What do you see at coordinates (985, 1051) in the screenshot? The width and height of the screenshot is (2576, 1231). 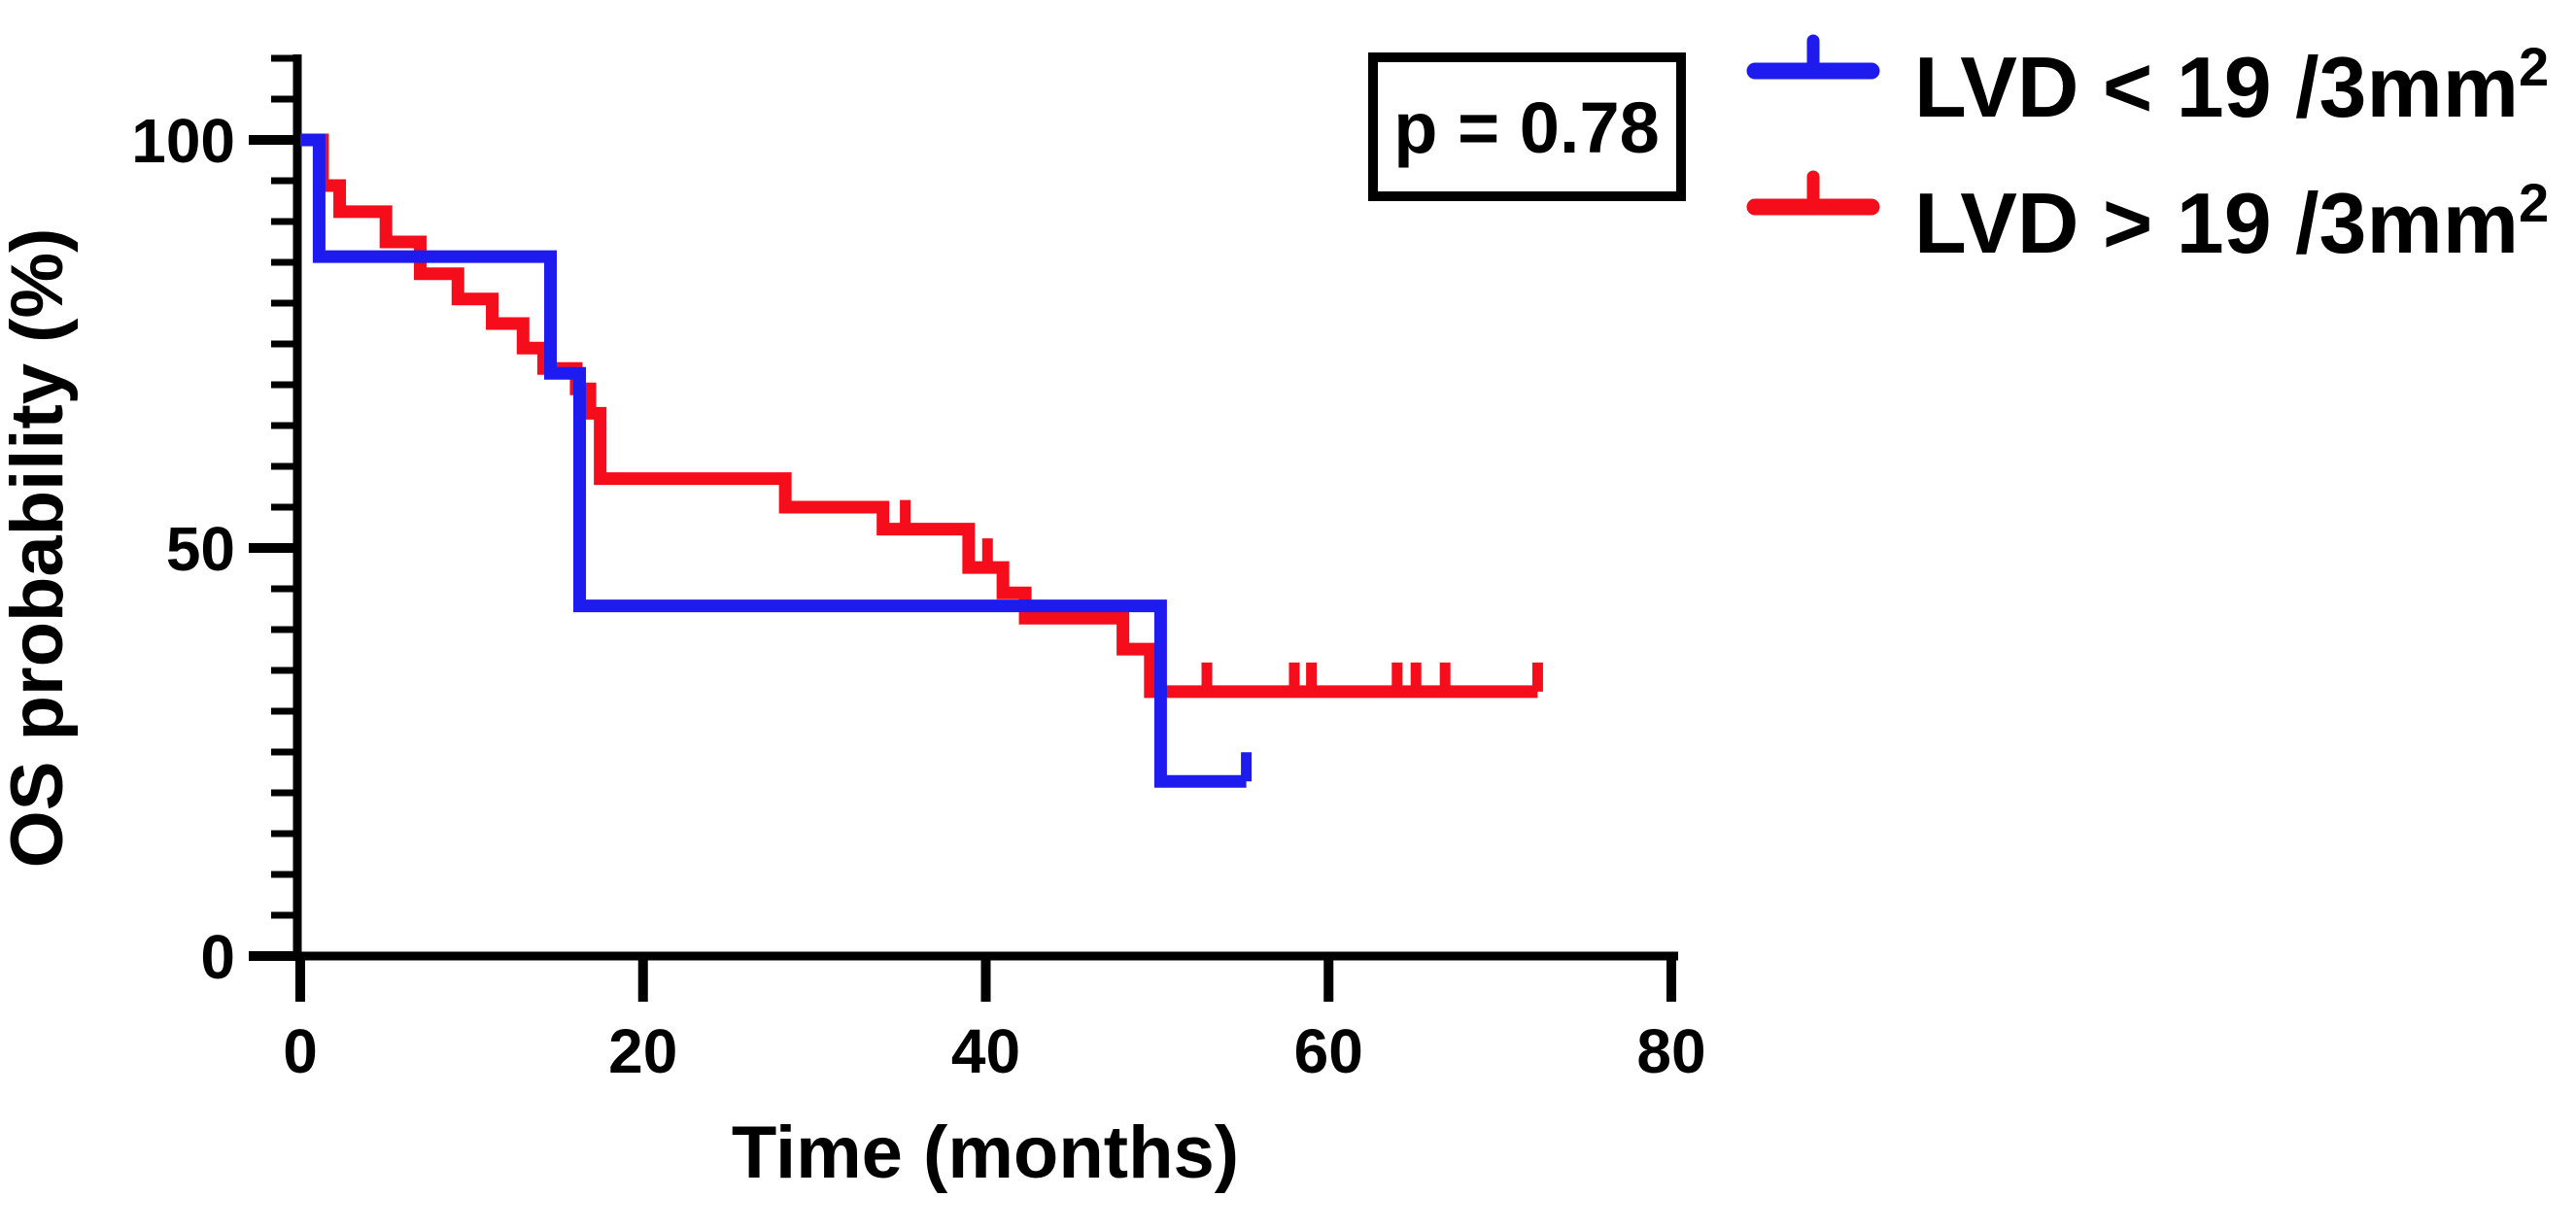 I see `x-tick-label: 40` at bounding box center [985, 1051].